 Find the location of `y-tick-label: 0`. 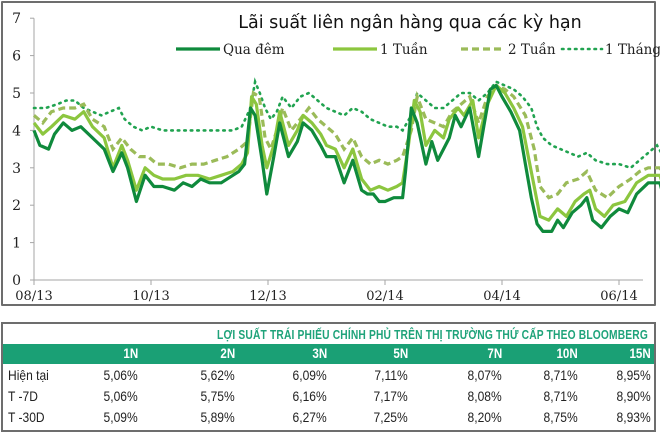

y-tick-label: 0 is located at coordinates (16, 281).